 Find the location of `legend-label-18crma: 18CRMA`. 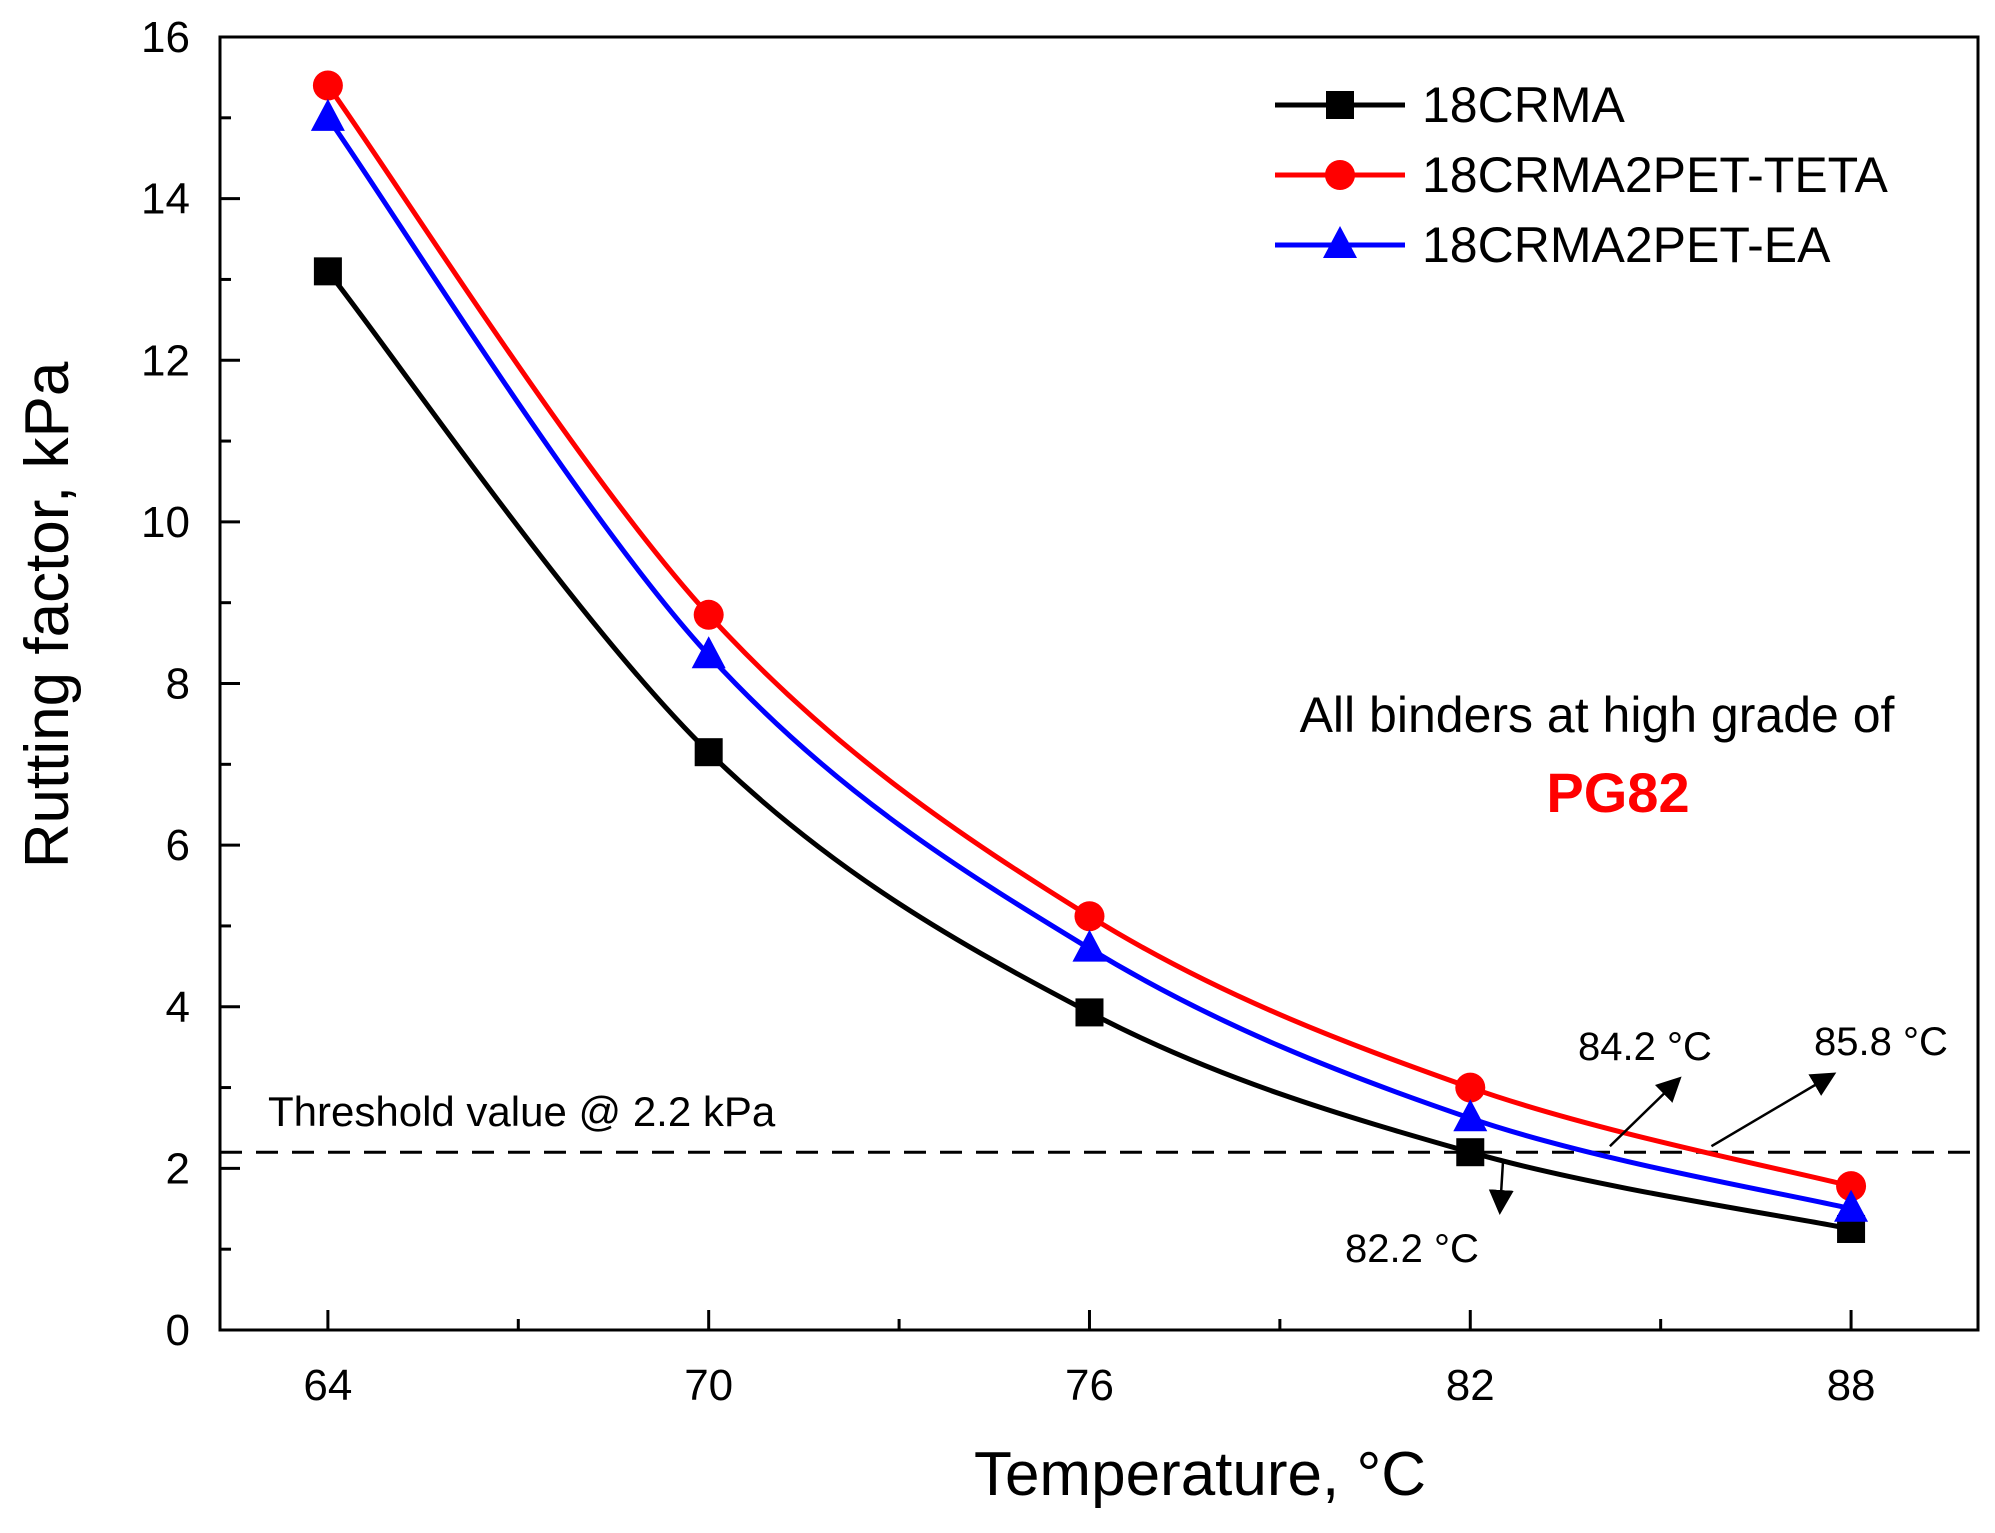

legend-label-18crma: 18CRMA is located at coordinates (1523, 105).